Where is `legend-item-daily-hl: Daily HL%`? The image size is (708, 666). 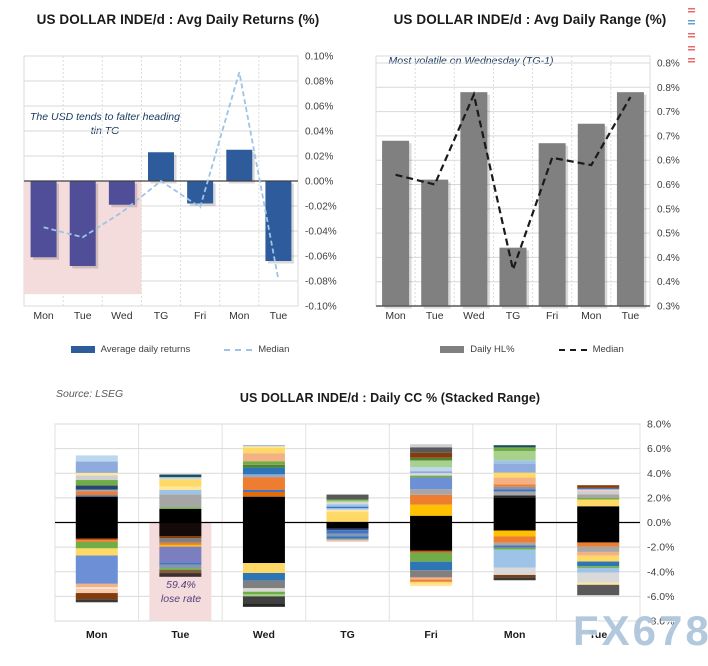
legend-item-daily-hl: Daily HL% is located at coordinates (477, 349).